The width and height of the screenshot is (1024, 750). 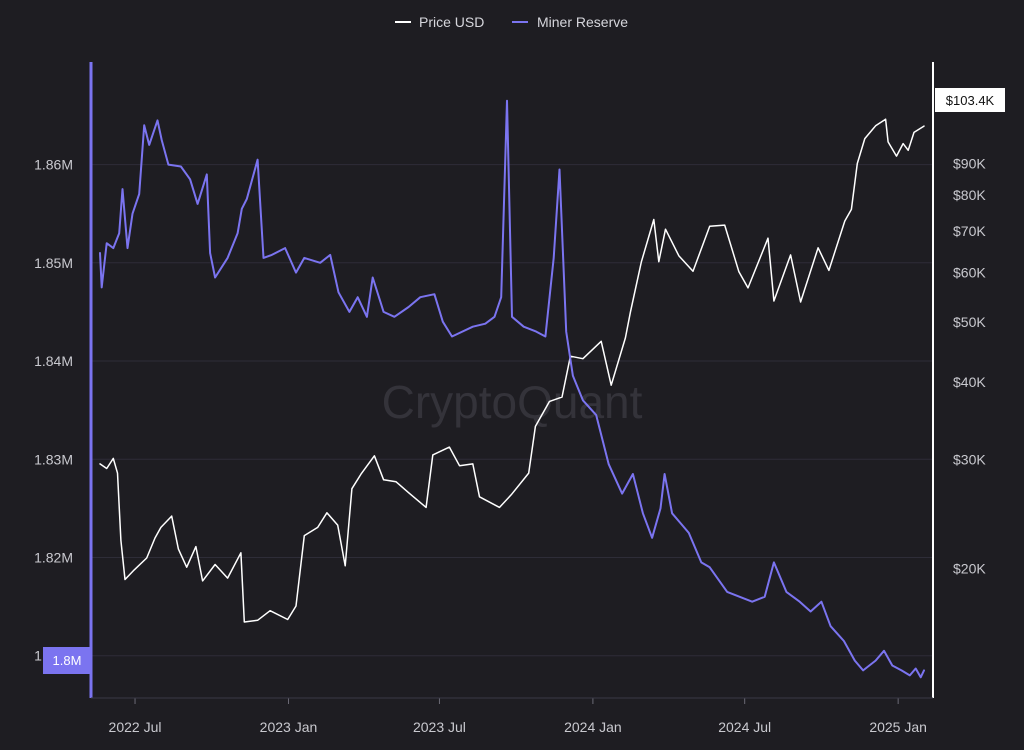 I want to click on y-left-tick-label: 1.84M, so click(x=53, y=361).